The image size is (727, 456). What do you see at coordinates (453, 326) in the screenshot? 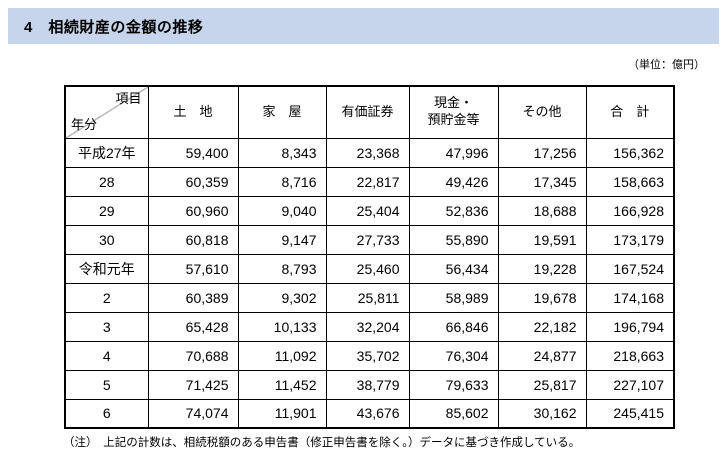
I see `value-cell: 66,846` at bounding box center [453, 326].